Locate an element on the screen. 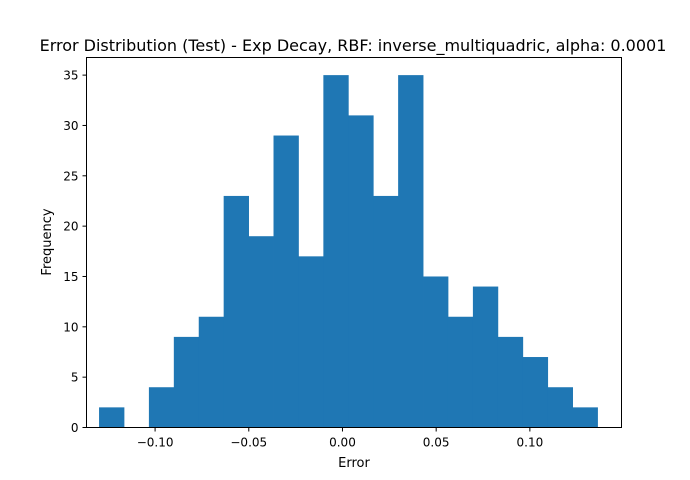 This screenshot has height=480, width=690. x-tick-label: 0.10 is located at coordinates (530, 443).